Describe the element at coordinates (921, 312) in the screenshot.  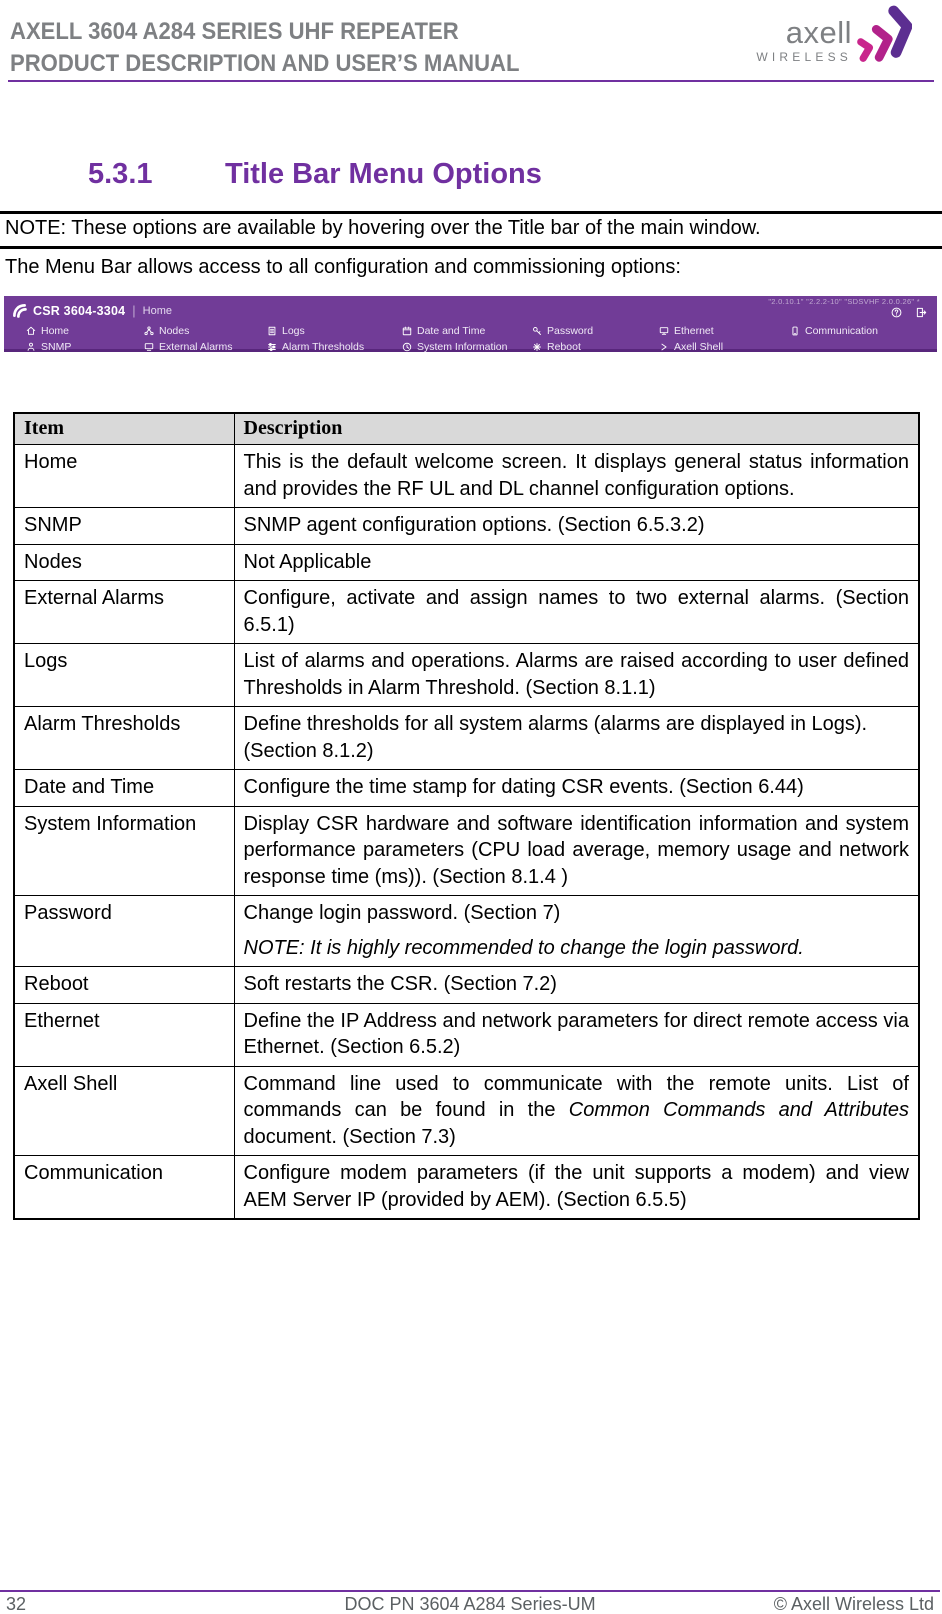
I see `logout-icon` at that location.